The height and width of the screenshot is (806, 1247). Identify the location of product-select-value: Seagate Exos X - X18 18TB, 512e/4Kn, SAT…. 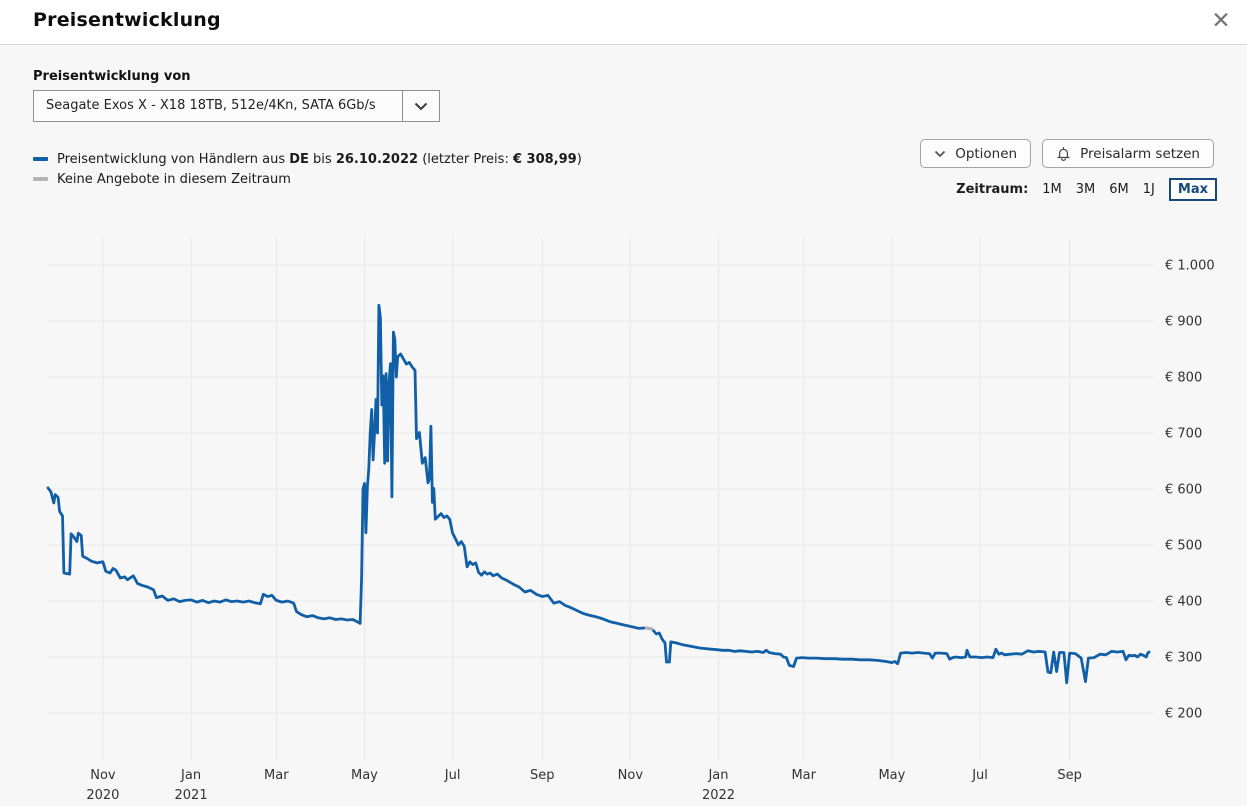
(211, 105).